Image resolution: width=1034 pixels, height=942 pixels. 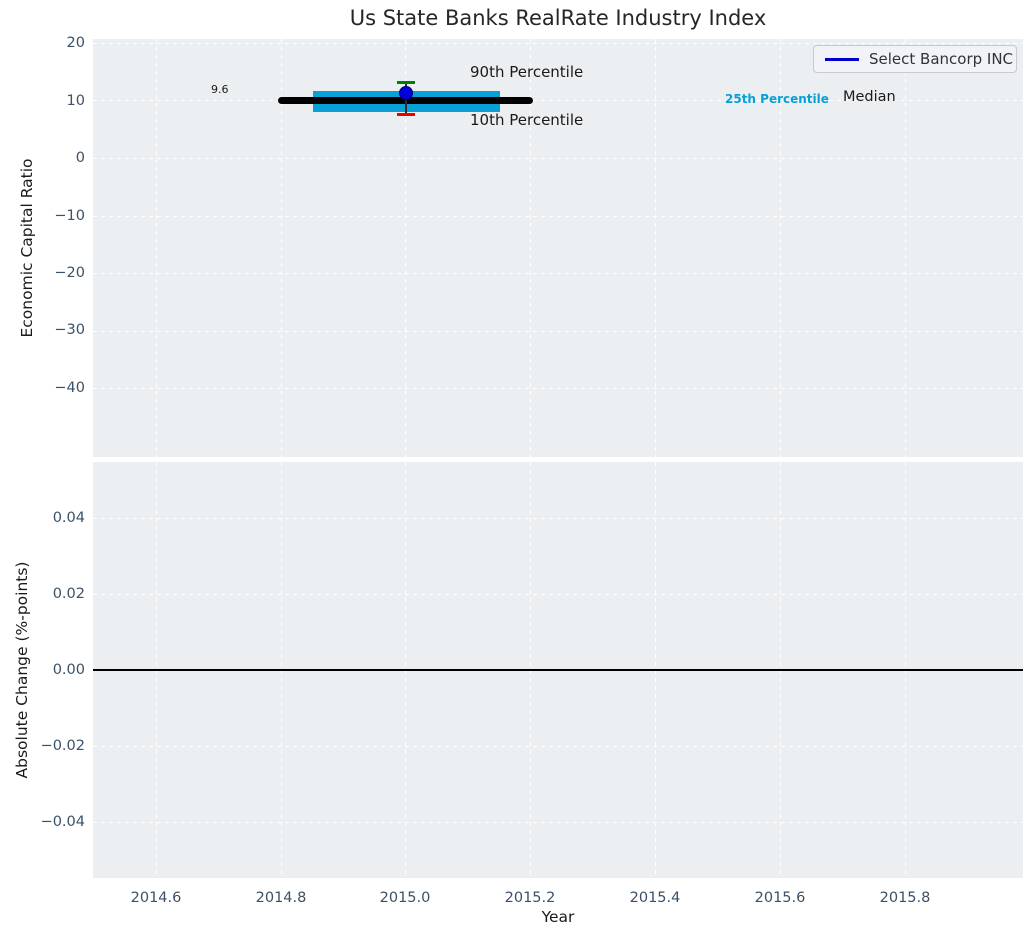 I want to click on x-tick-label: 2015.2, so click(x=530, y=898).